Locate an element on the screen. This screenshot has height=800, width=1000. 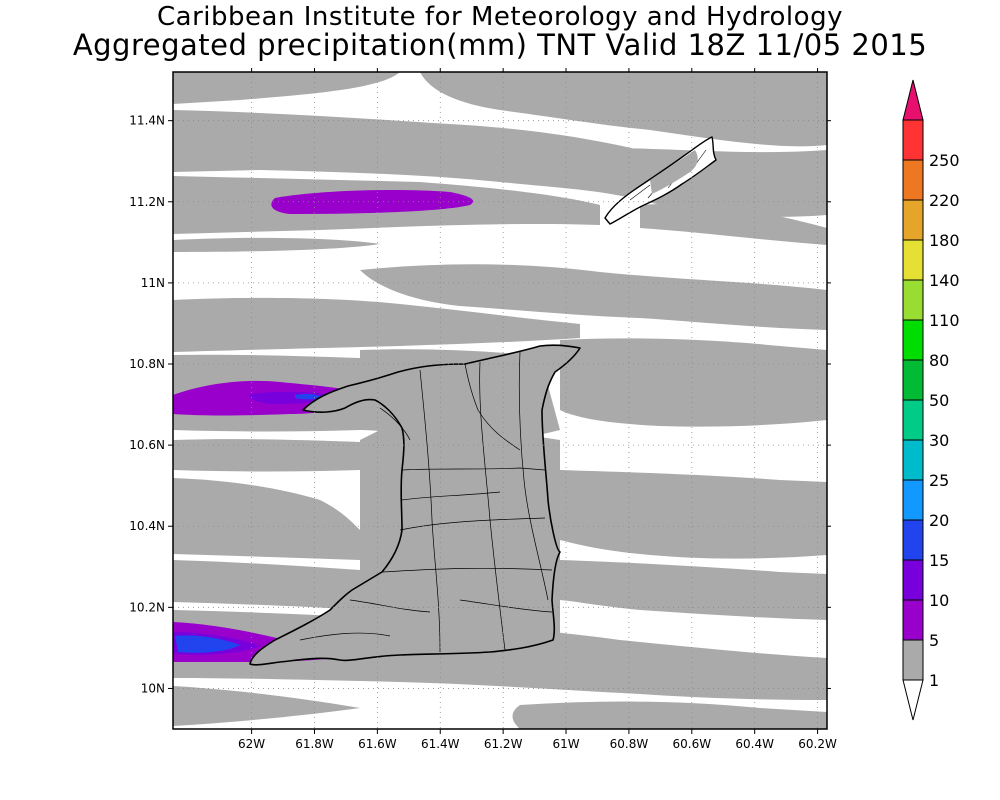
colorbar-min-arrow is located at coordinates (913, 700).